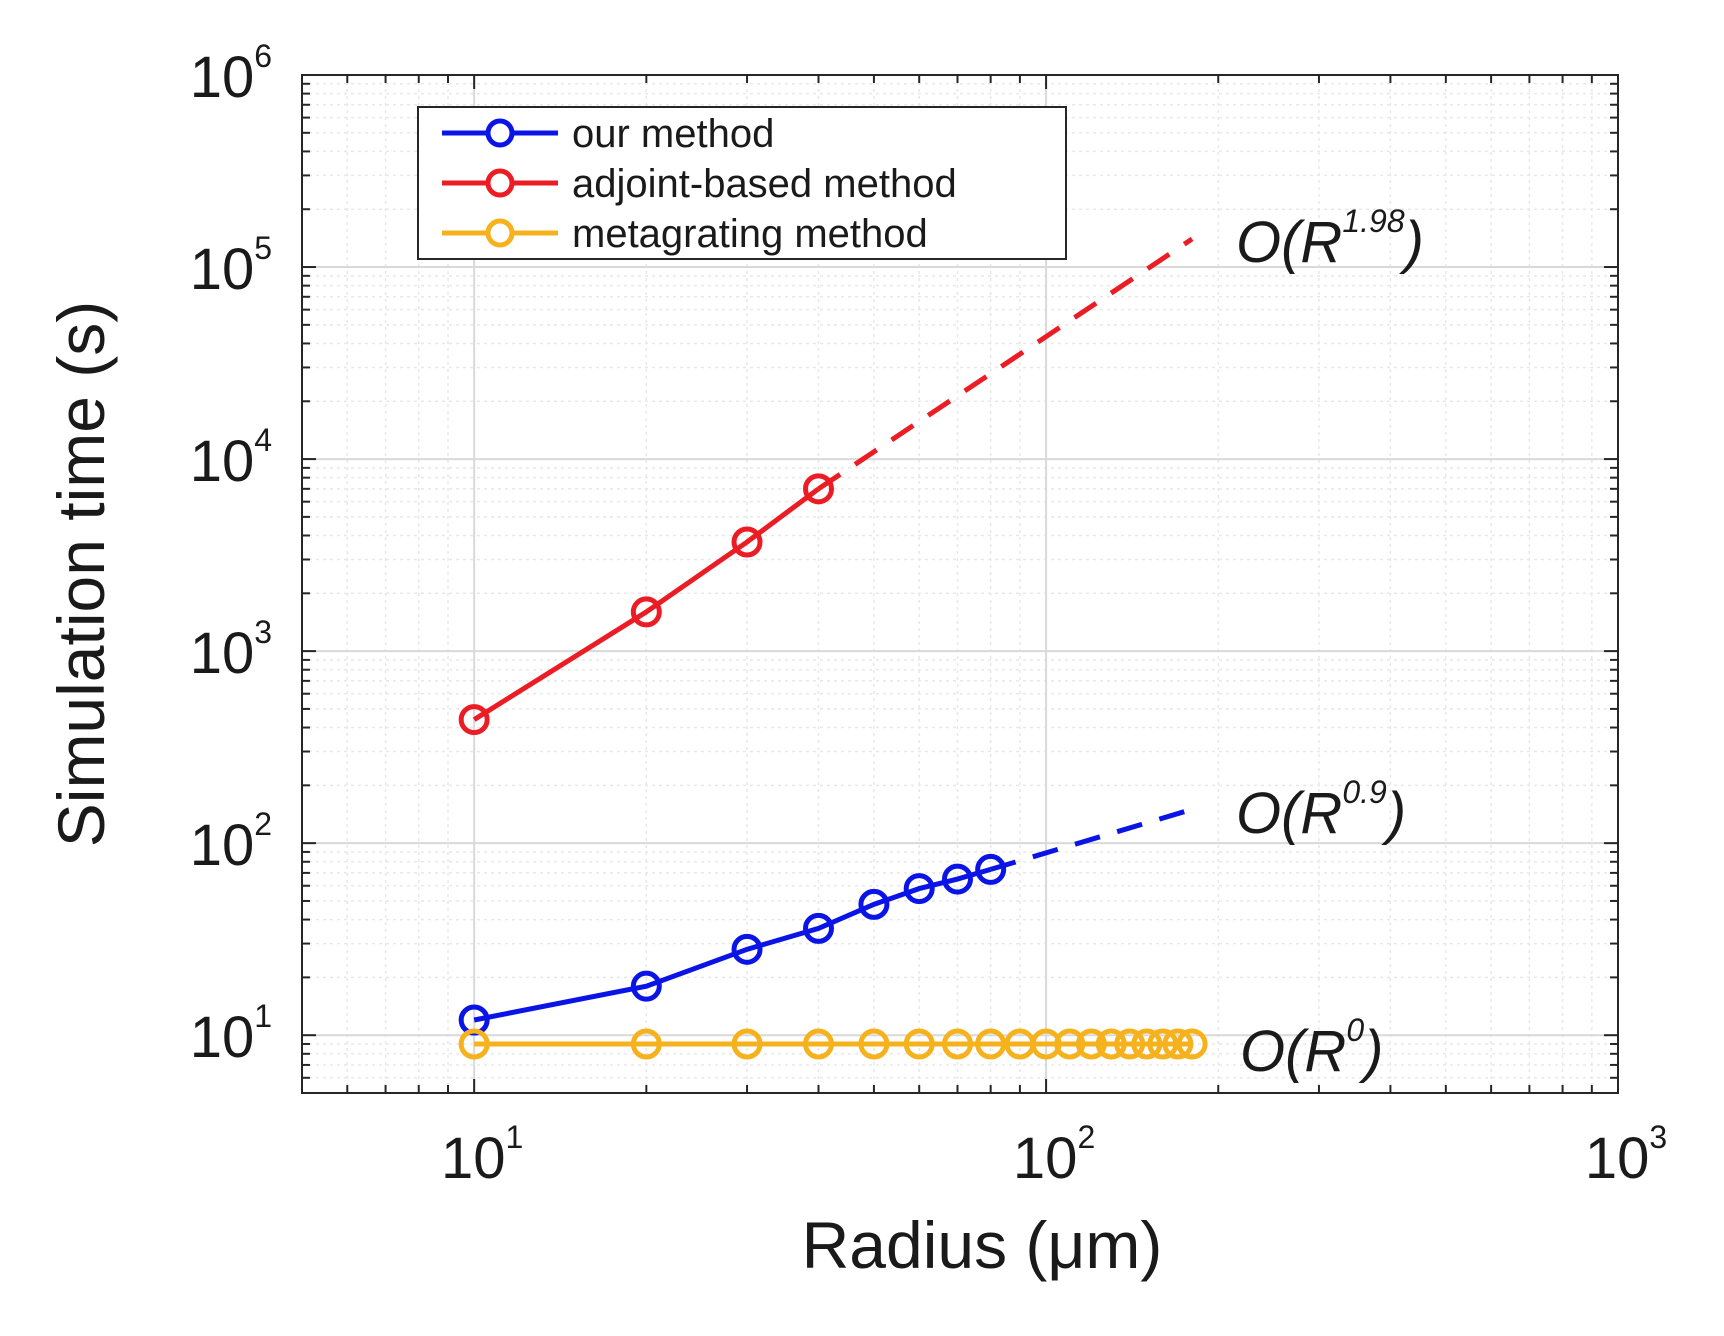  Describe the element at coordinates (1330, 643) in the screenshot. I see `scaling-annotations: O(R0.9) O(R1.98) O(R0)` at that location.